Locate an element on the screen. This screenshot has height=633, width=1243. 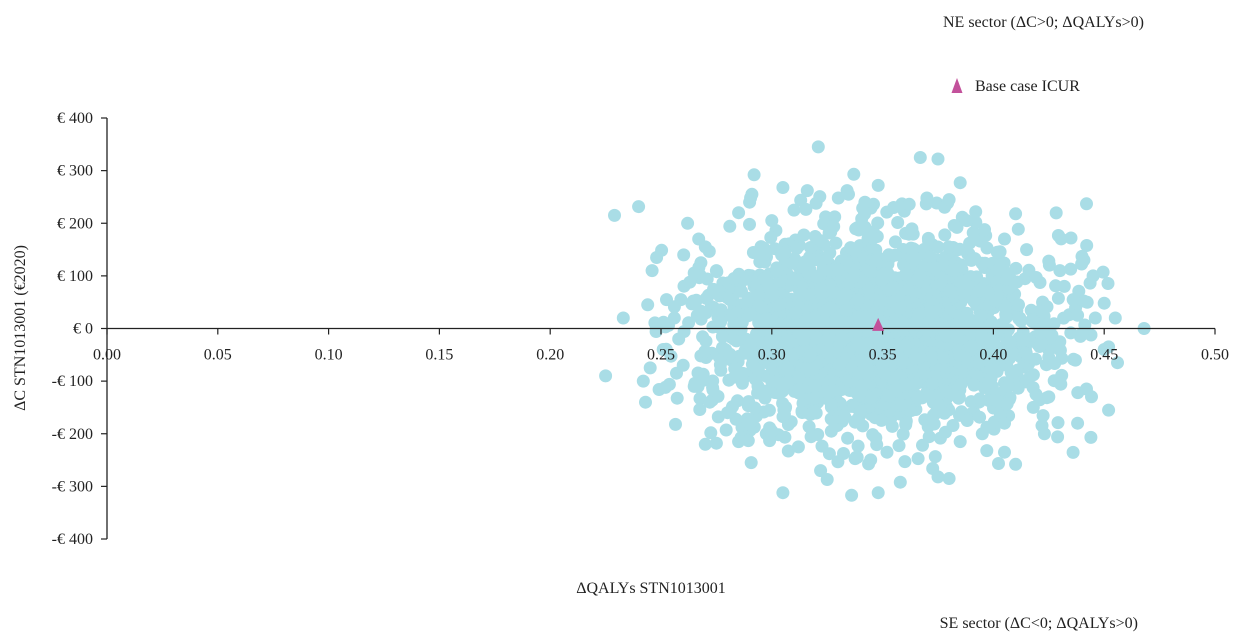
y-tick-label: € 300 is located at coordinates (75, 171).